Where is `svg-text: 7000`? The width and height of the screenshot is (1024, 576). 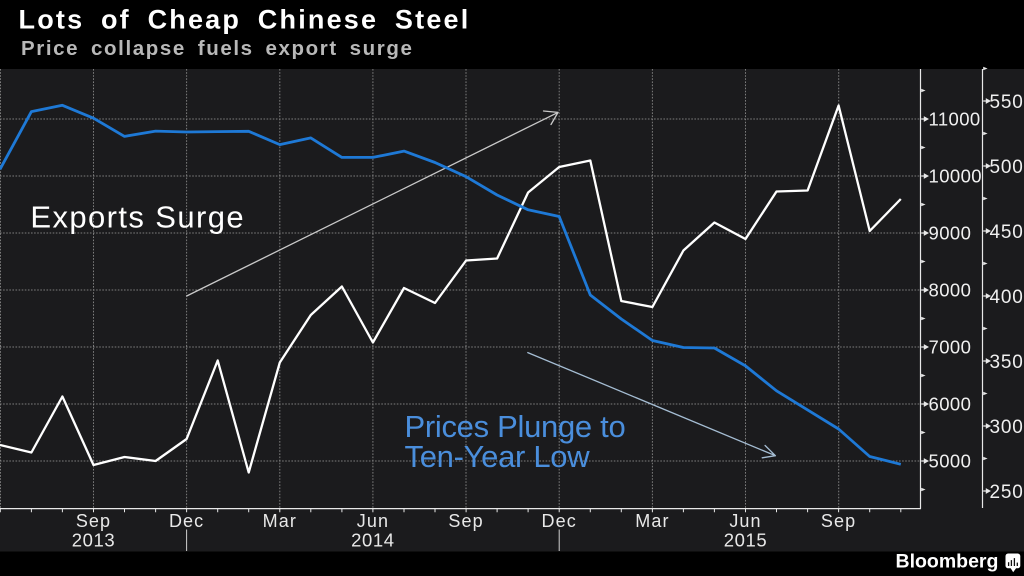
svg-text: 7000 is located at coordinates (950, 347).